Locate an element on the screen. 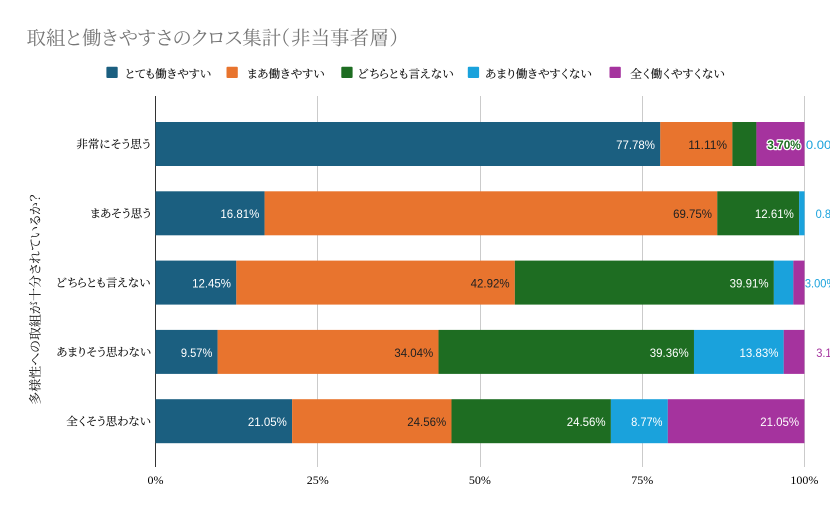 This screenshot has width=830, height=513. svg-text: 12.61% is located at coordinates (774, 214).